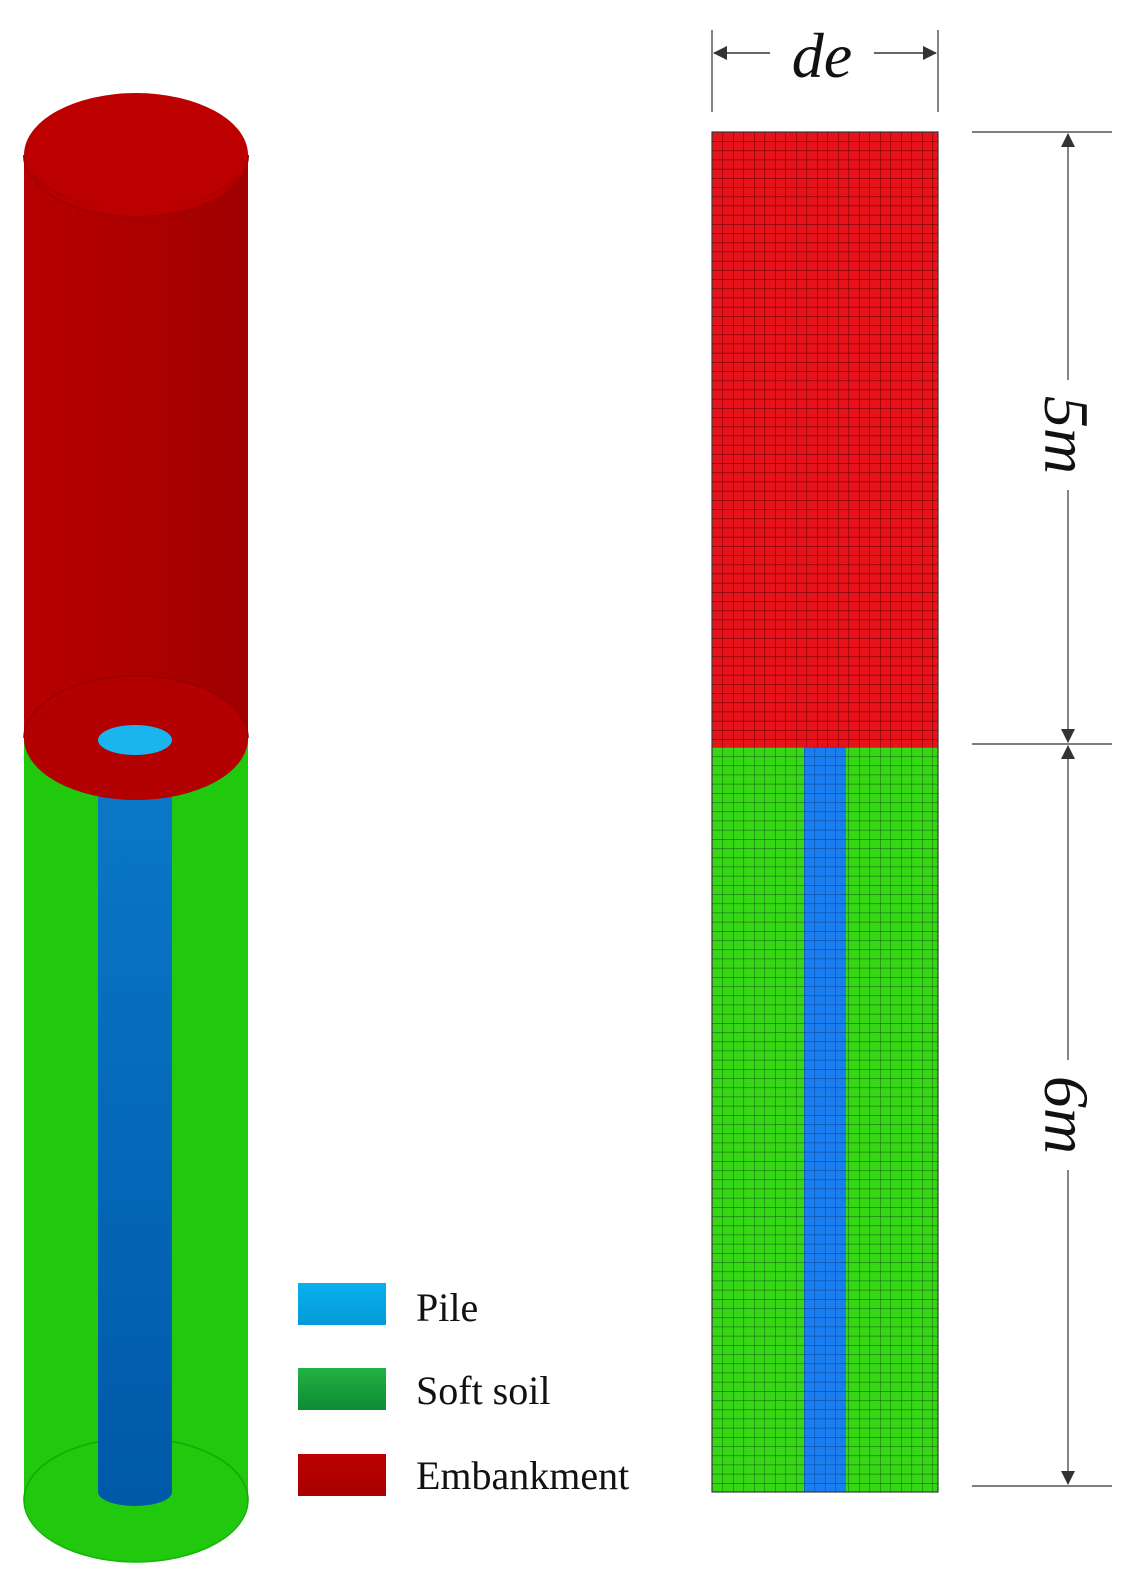  Describe the element at coordinates (136, 446) in the screenshot. I see `embankment-cylinder` at that location.